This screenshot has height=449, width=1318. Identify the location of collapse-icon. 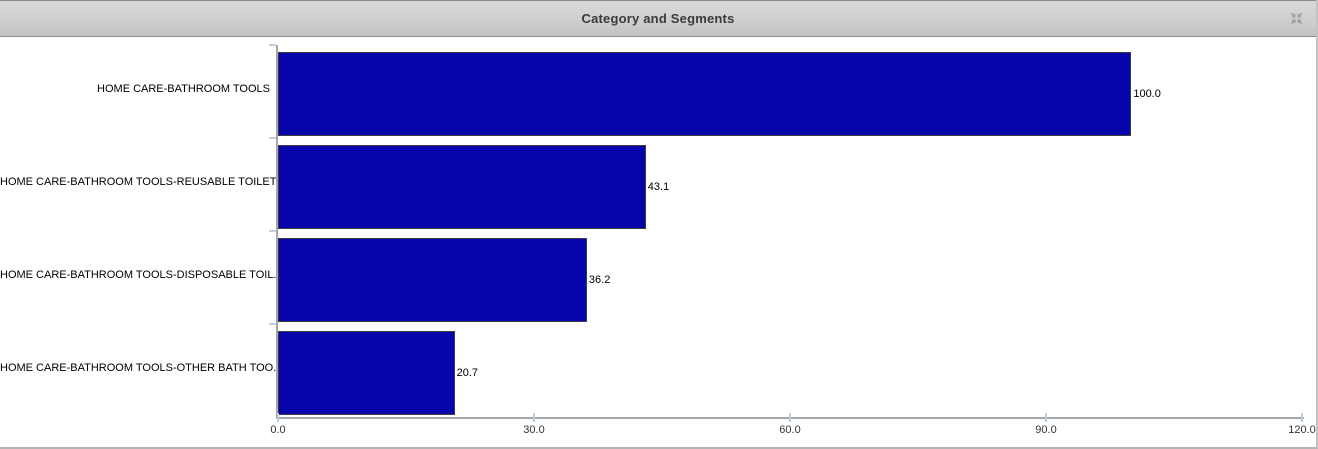
(1296, 18).